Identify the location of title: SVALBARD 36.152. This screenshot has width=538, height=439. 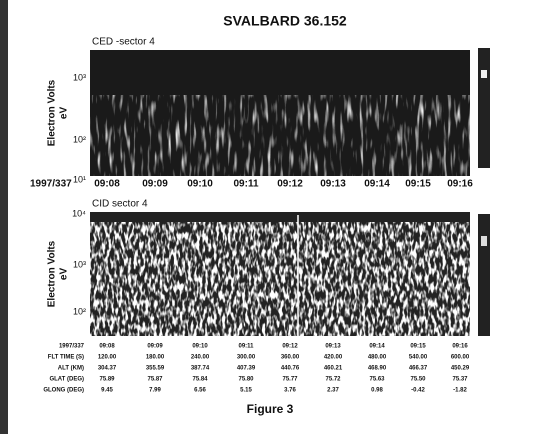
(285, 21).